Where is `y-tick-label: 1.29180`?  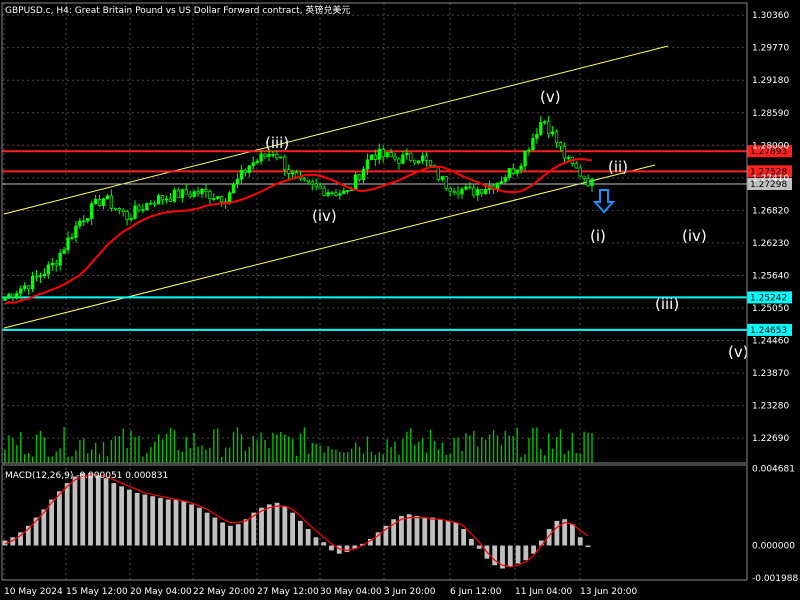
y-tick-label: 1.29180 is located at coordinates (770, 81).